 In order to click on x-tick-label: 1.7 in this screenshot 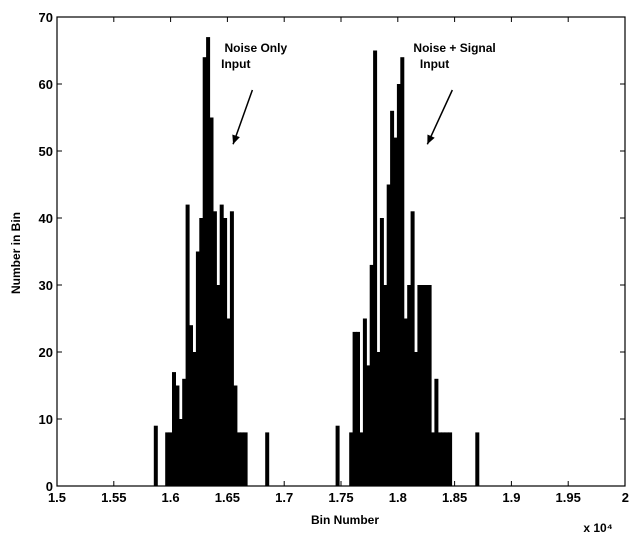, I will do `click(284, 497)`.